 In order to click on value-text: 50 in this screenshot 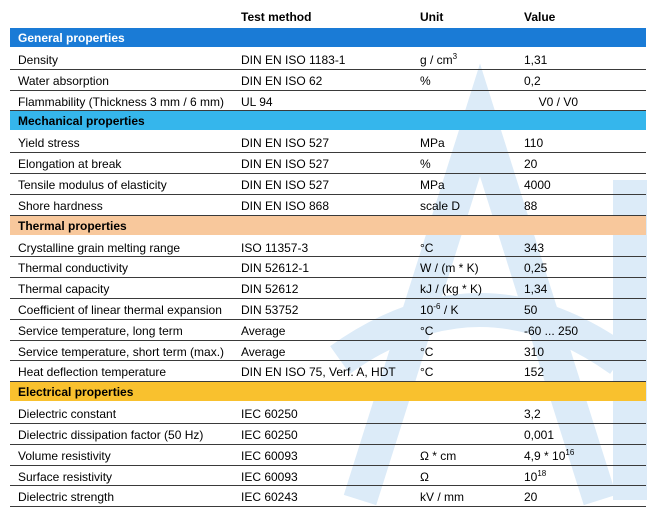, I will do `click(531, 309)`.